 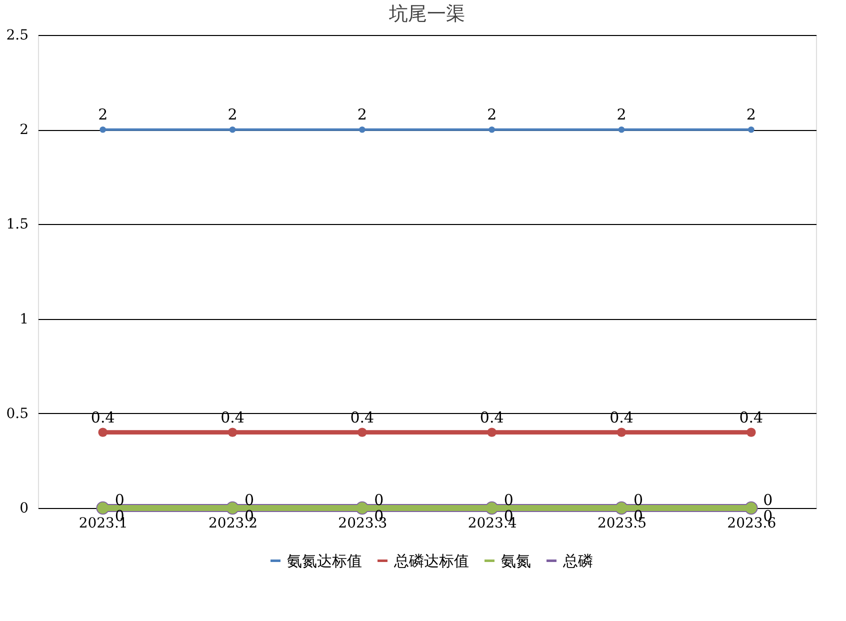 What do you see at coordinates (431, 561) in the screenshot?
I see `legend-label: 总磷达标值` at bounding box center [431, 561].